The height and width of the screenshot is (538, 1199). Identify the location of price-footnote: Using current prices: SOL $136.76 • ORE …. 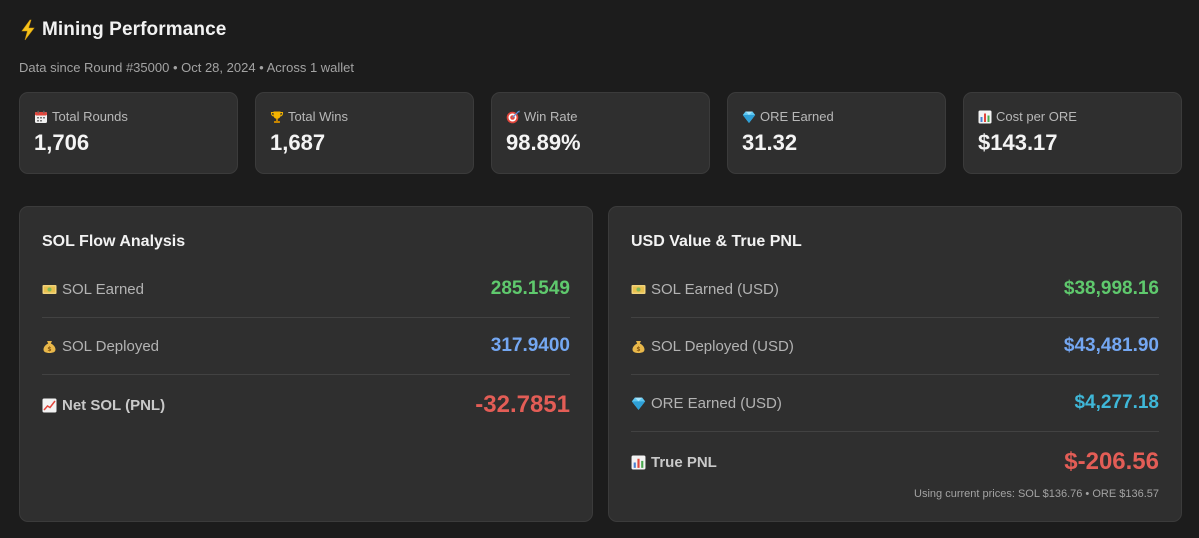
(1036, 494).